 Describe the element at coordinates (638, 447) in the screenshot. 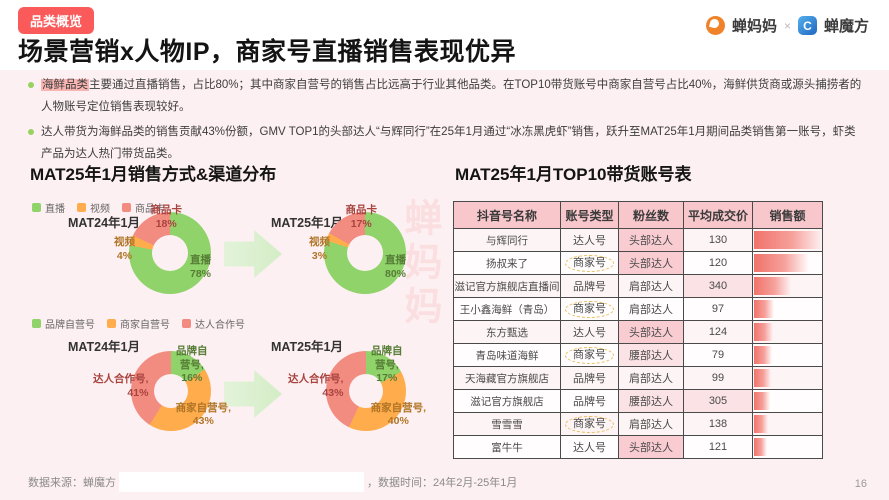

I see `table-row: 富牛牛 达人号 头部达人 121` at that location.